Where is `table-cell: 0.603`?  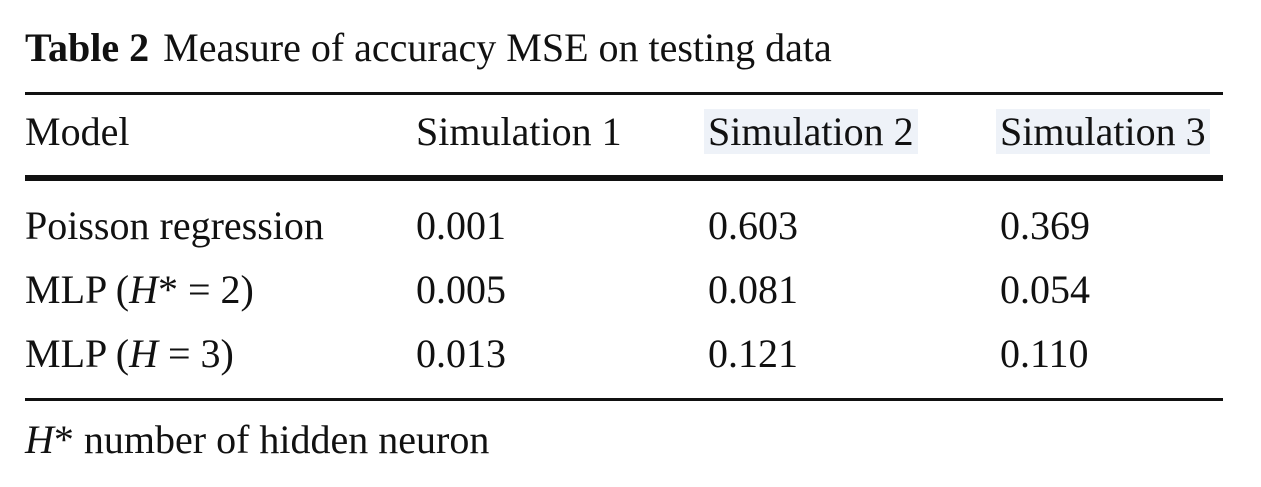
table-cell: 0.603 is located at coordinates (753, 225).